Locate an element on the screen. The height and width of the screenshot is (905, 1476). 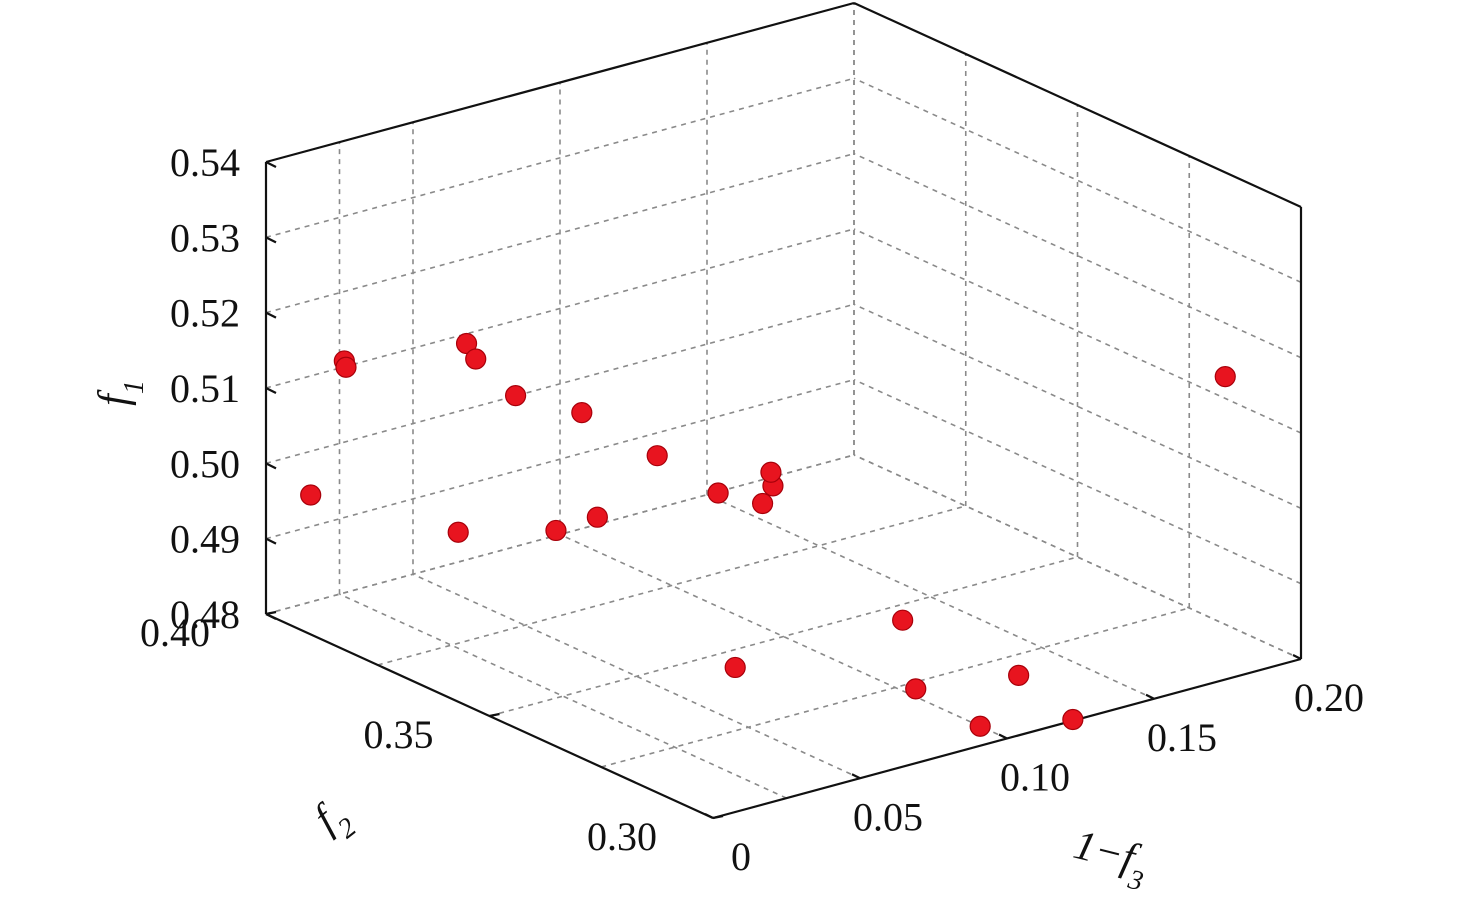
x-axis-label: 1−f3 is located at coordinates (1109, 859).